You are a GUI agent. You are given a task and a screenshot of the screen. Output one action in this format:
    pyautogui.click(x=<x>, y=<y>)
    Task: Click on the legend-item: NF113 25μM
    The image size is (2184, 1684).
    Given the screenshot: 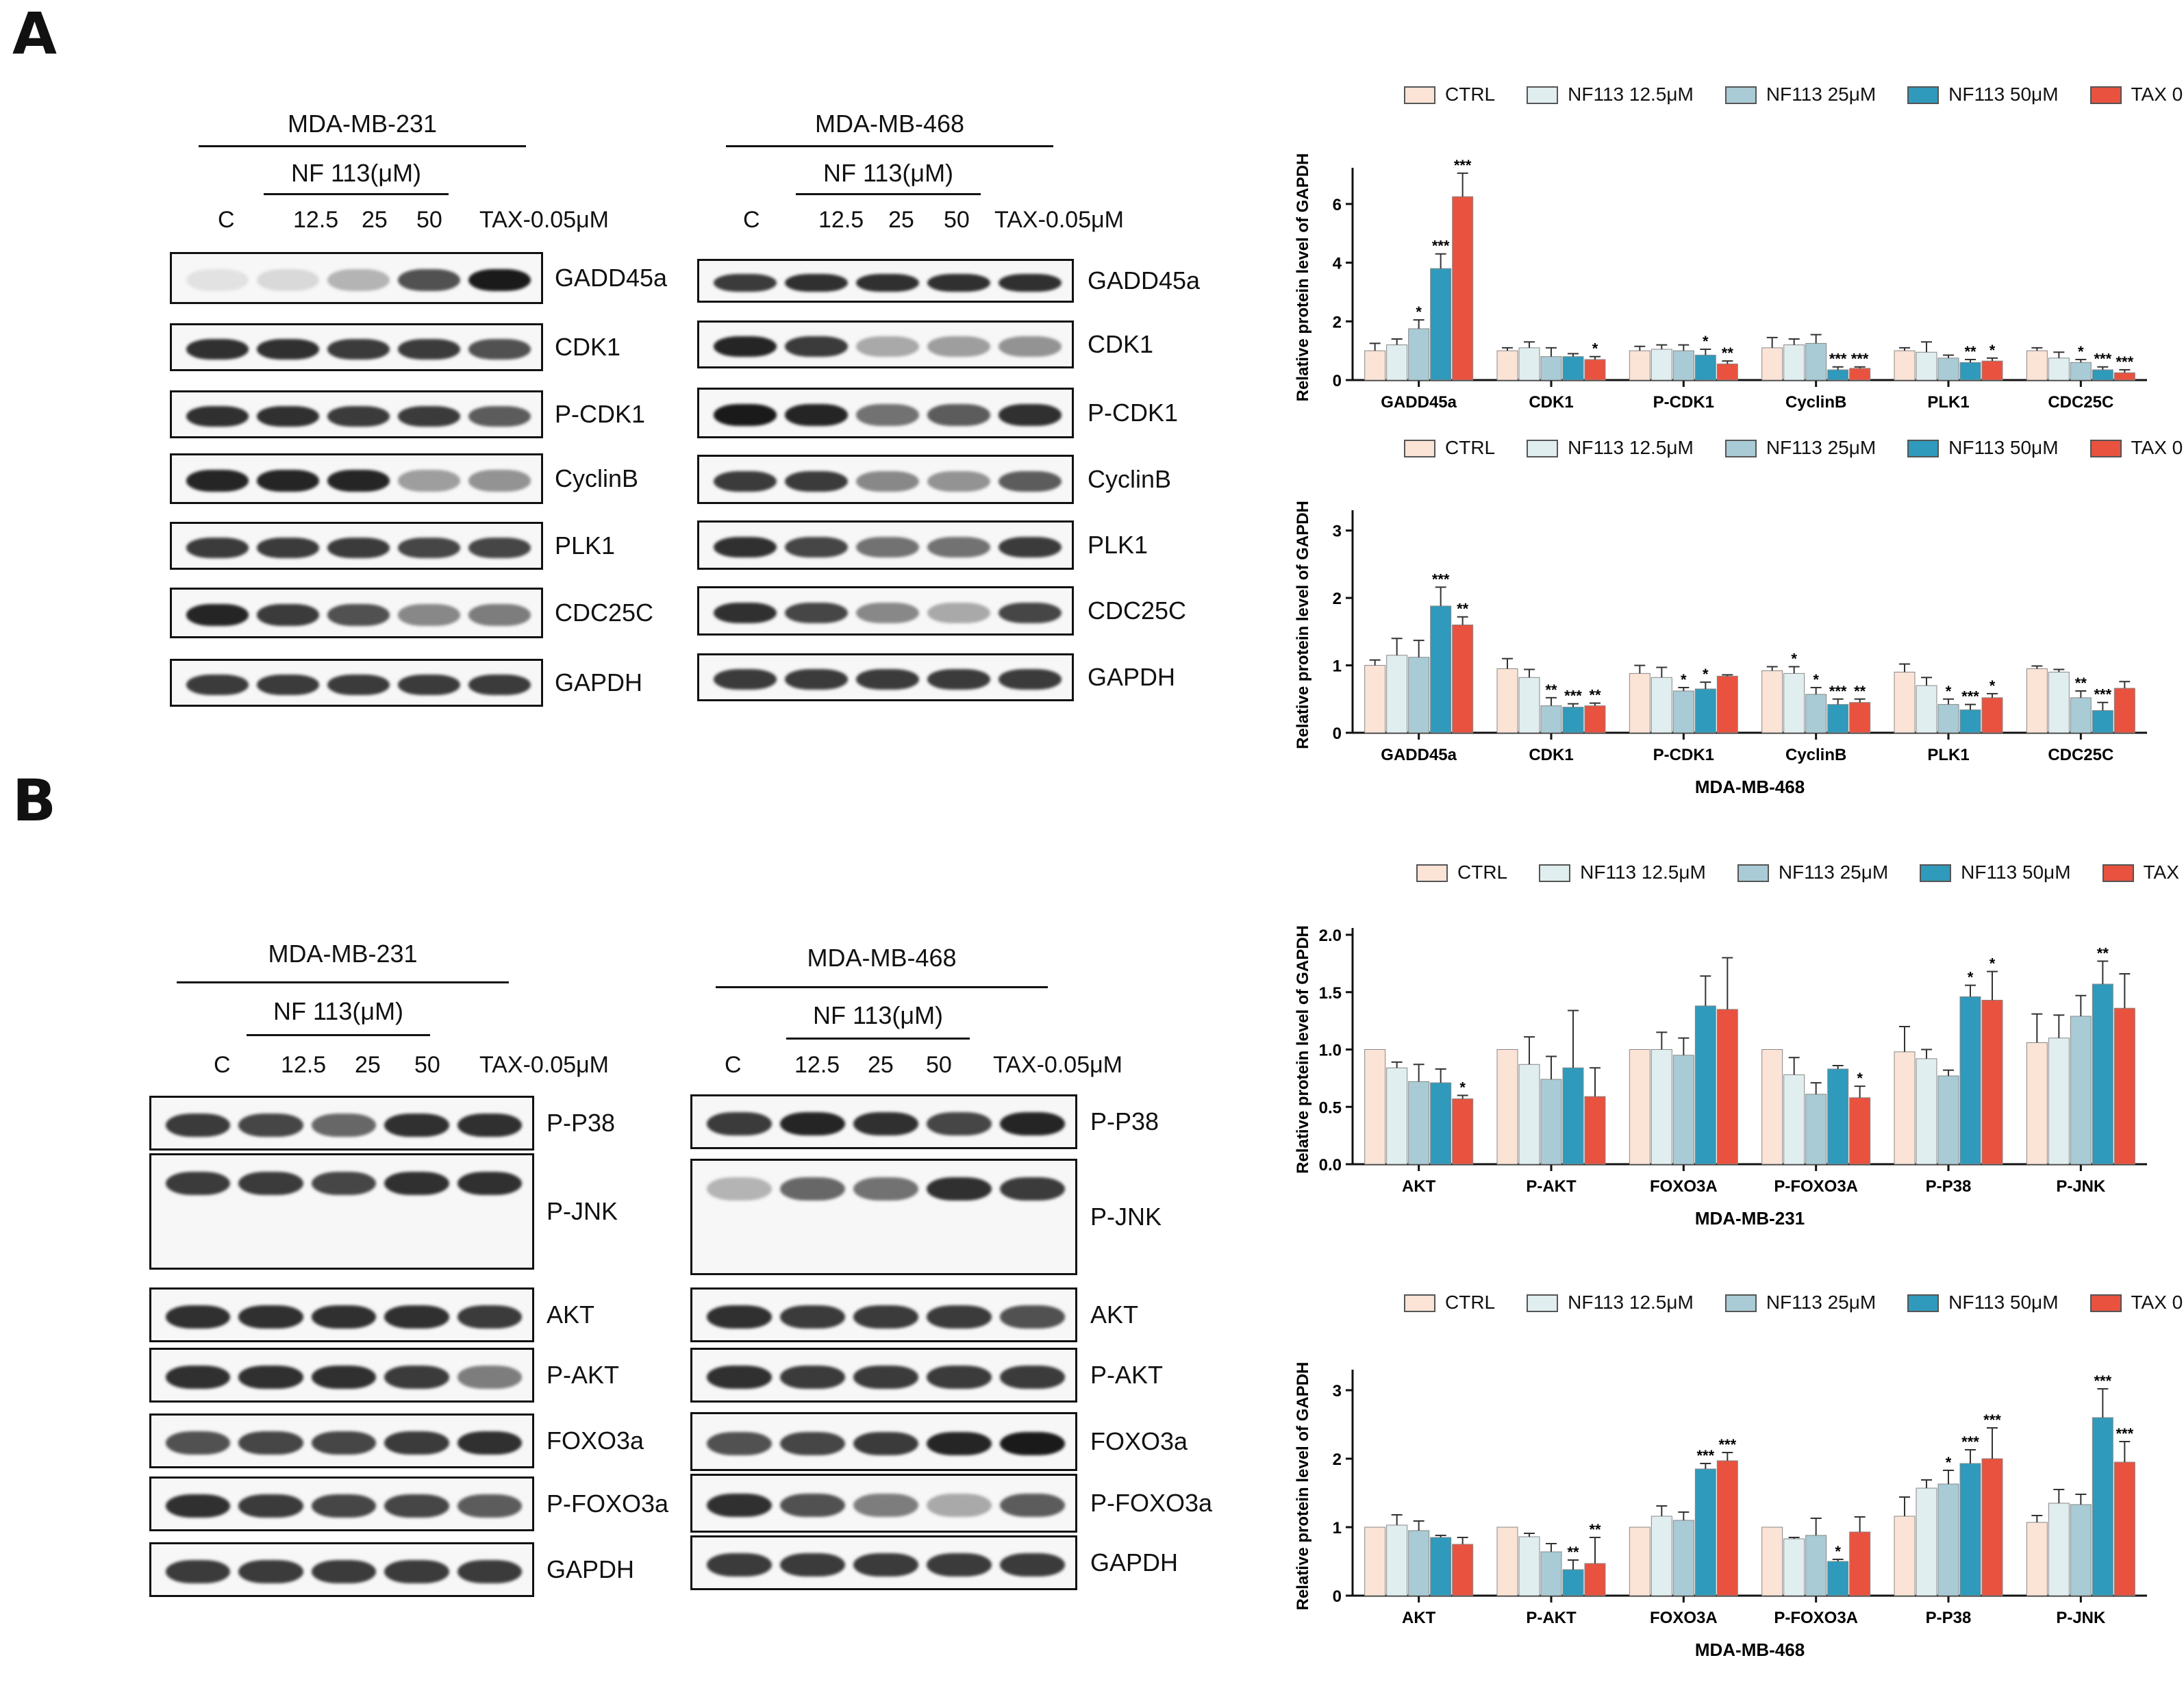 What is the action you would take?
    pyautogui.click(x=1800, y=94)
    